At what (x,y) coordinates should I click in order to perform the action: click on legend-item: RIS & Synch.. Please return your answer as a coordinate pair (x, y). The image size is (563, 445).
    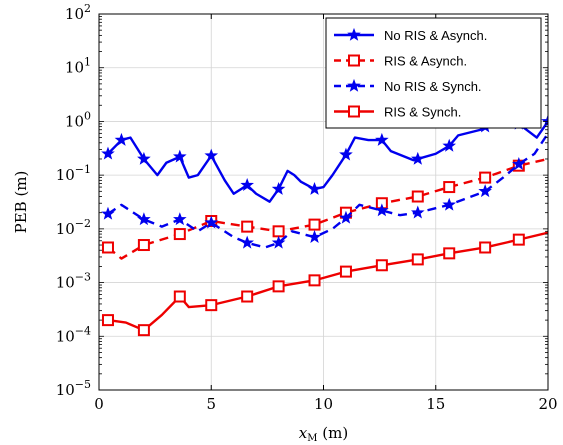
    Looking at the image, I should click on (397, 112).